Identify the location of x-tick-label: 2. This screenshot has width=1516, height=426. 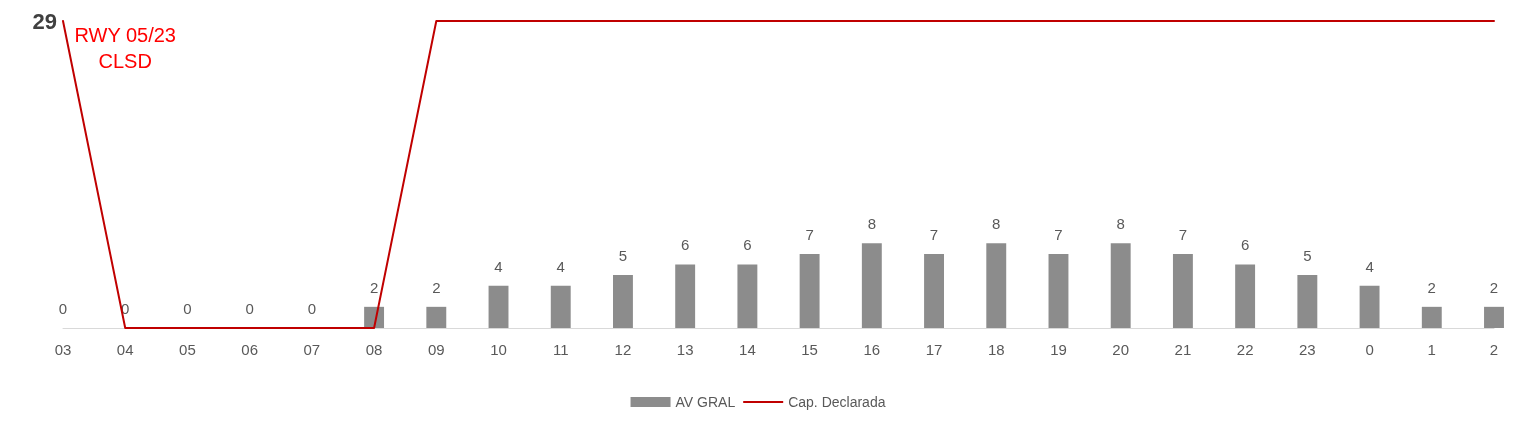
(1494, 349).